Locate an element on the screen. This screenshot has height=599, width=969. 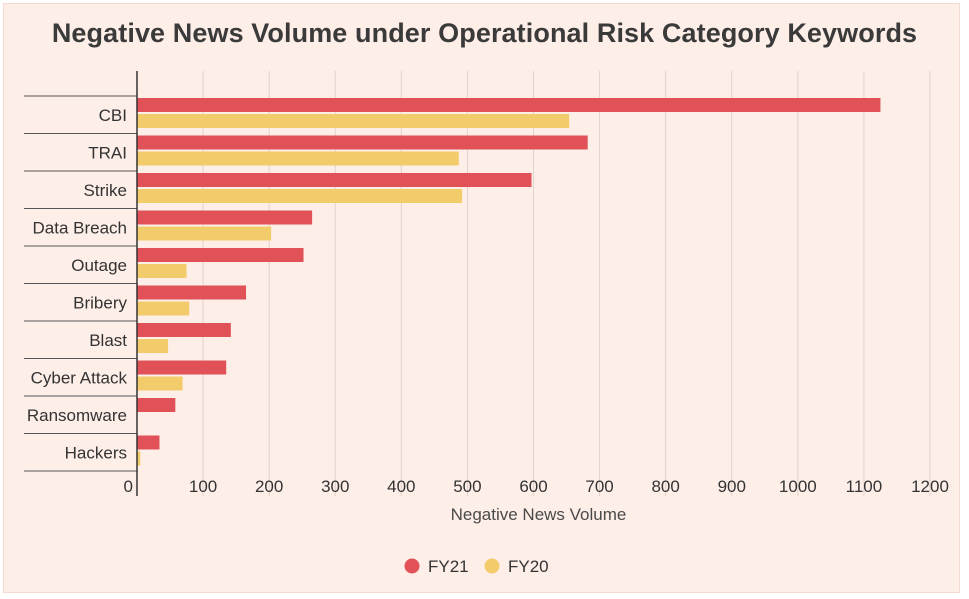
category-label: Cyber Attack is located at coordinates (79, 377).